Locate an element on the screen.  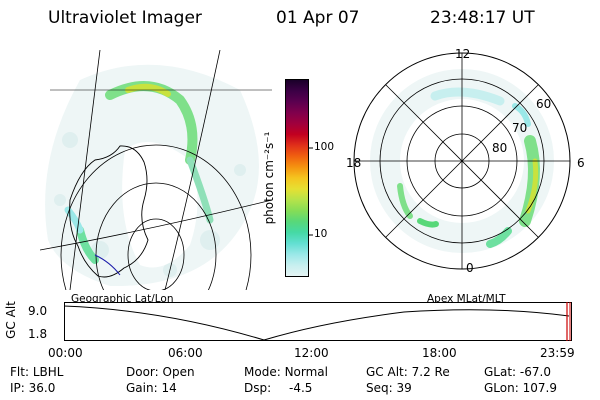
altitude-timeline is located at coordinates (318, 321).